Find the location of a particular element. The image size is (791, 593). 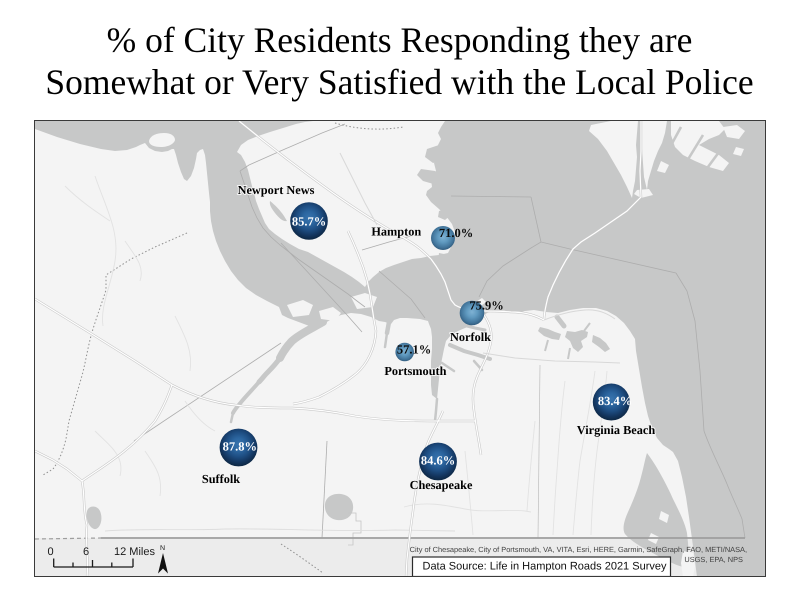

svg-text: Chesapeake is located at coordinates (440, 485).